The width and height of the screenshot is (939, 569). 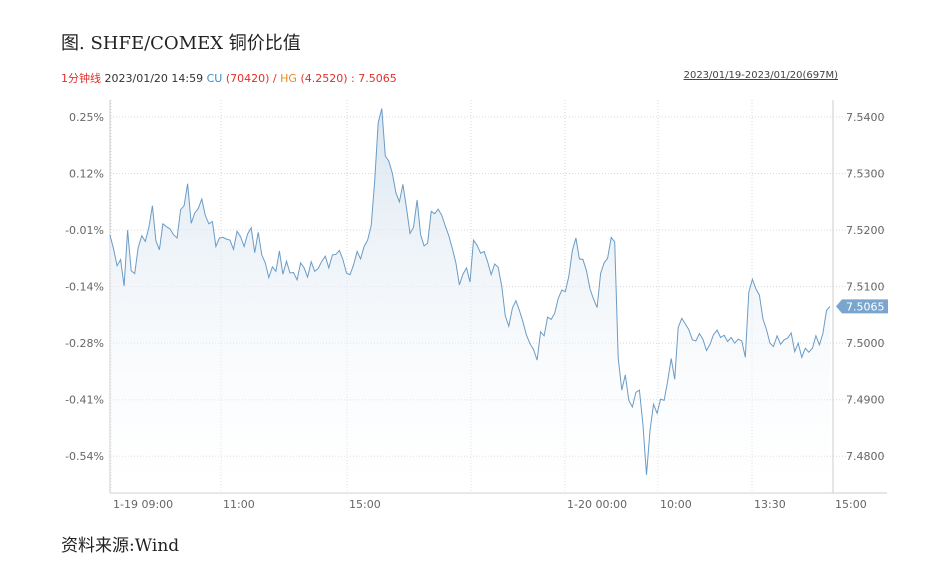 What do you see at coordinates (120, 546) in the screenshot?
I see `source-note: 资料来源:Wind` at bounding box center [120, 546].